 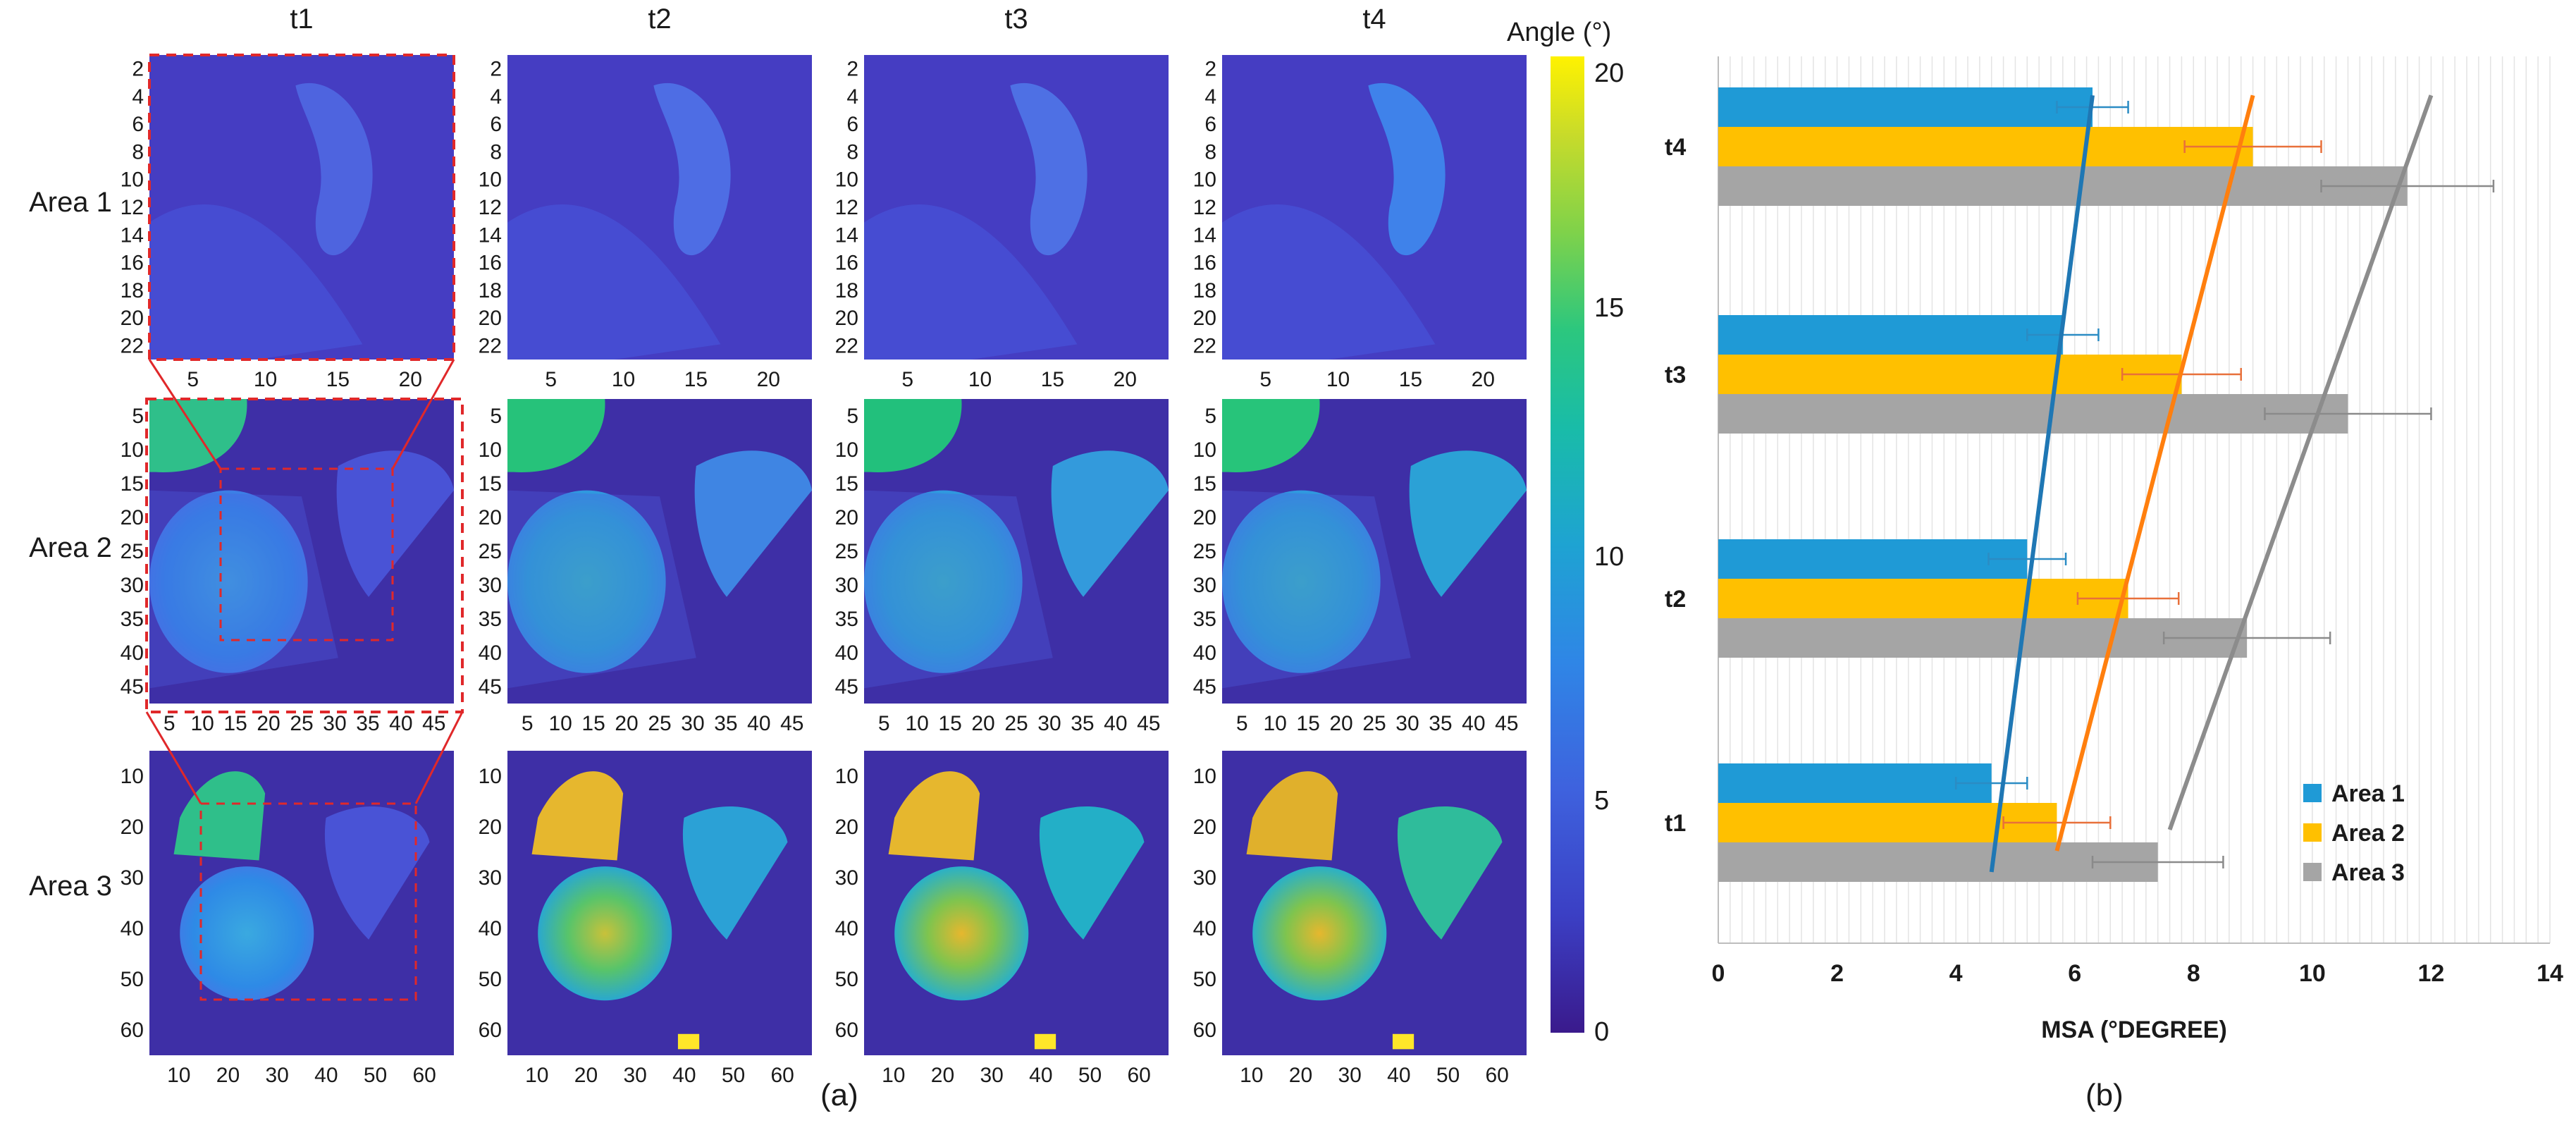 What do you see at coordinates (2134, 1030) in the screenshot?
I see `x-axis-title: MSA (°DEGREE)` at bounding box center [2134, 1030].